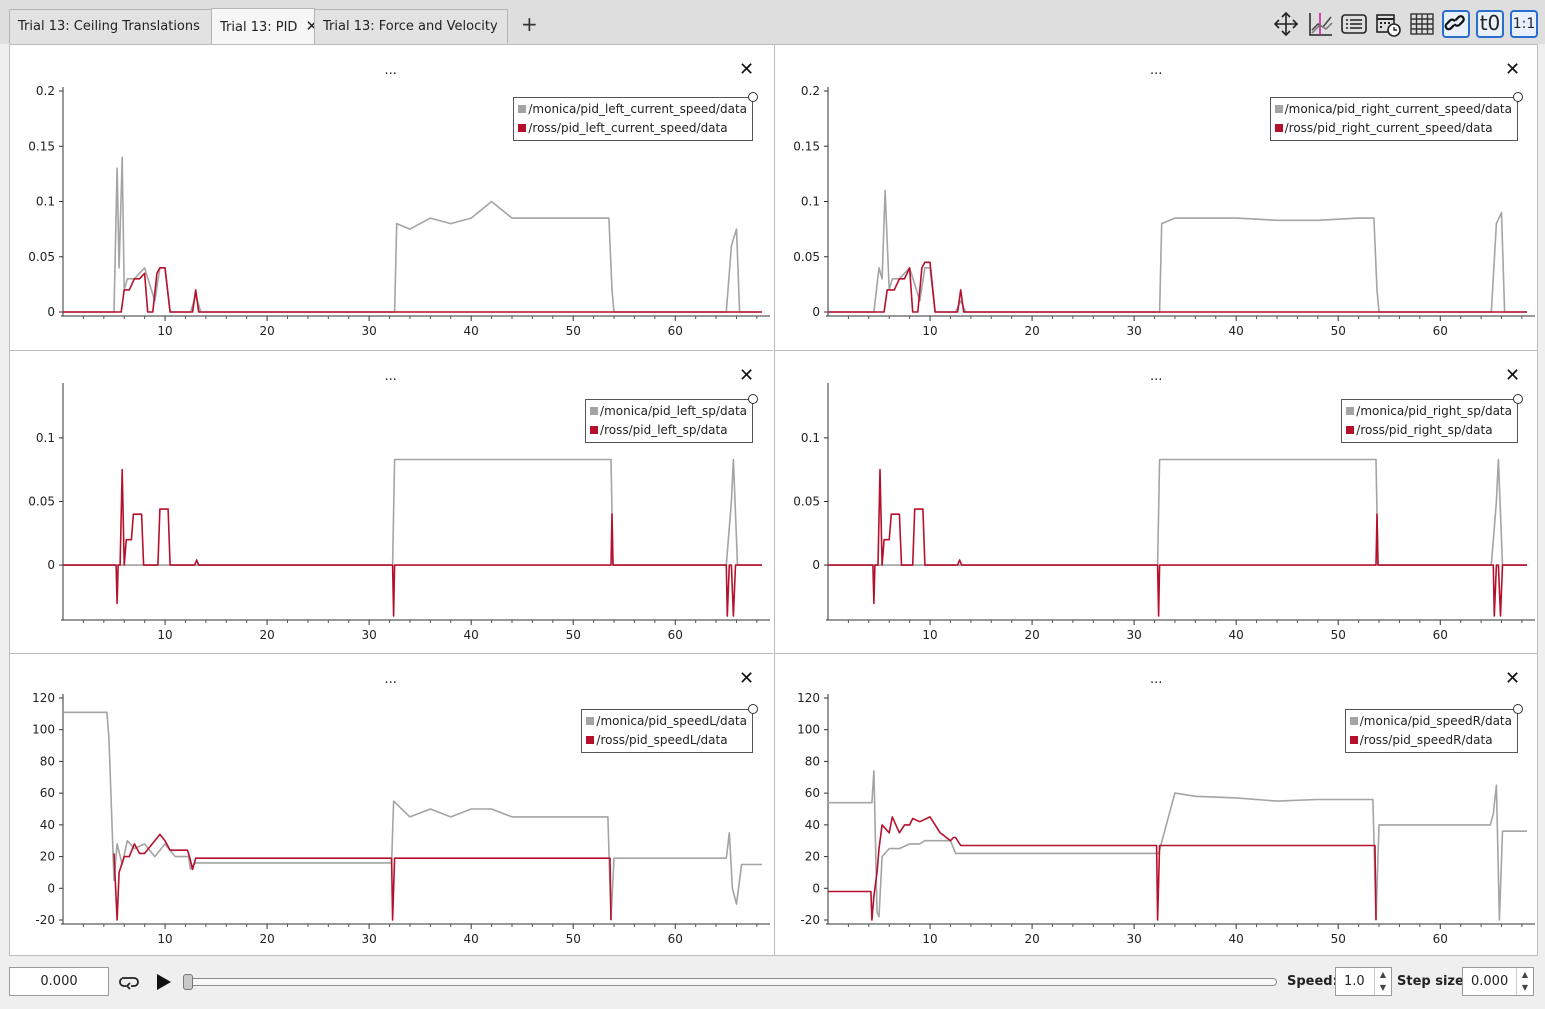 This screenshot has height=1009, width=1545. I want to click on legend-entry: /ross/pid_right_sp/data, so click(1429, 430).